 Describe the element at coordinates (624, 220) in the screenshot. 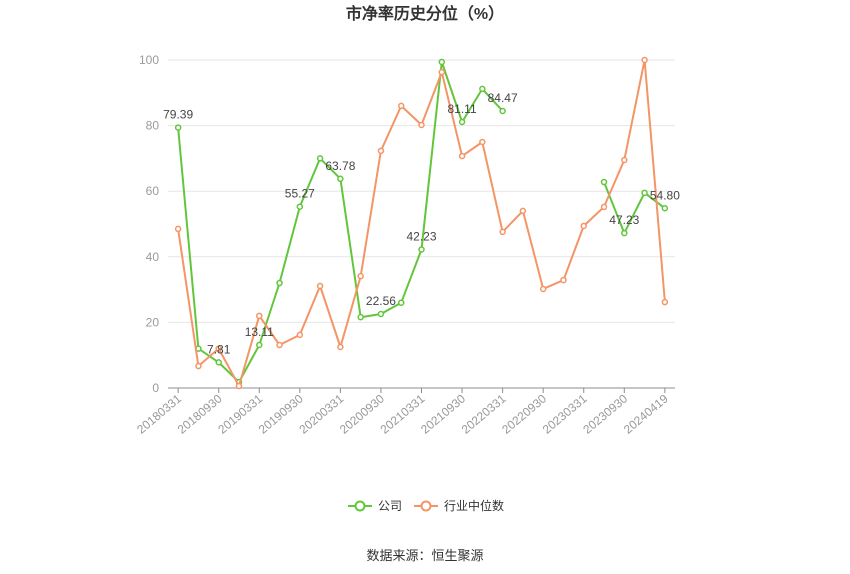

I see `company-data-label: 47.23` at that location.